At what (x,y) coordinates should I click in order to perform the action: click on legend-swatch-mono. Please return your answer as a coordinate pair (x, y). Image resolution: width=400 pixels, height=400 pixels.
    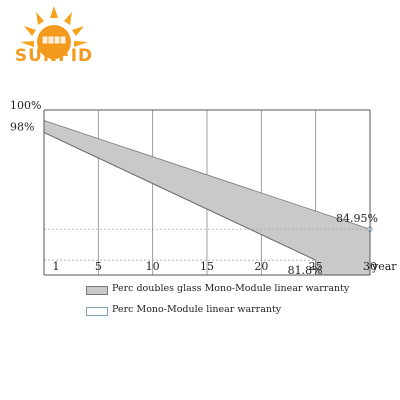
    Looking at the image, I should click on (97, 311).